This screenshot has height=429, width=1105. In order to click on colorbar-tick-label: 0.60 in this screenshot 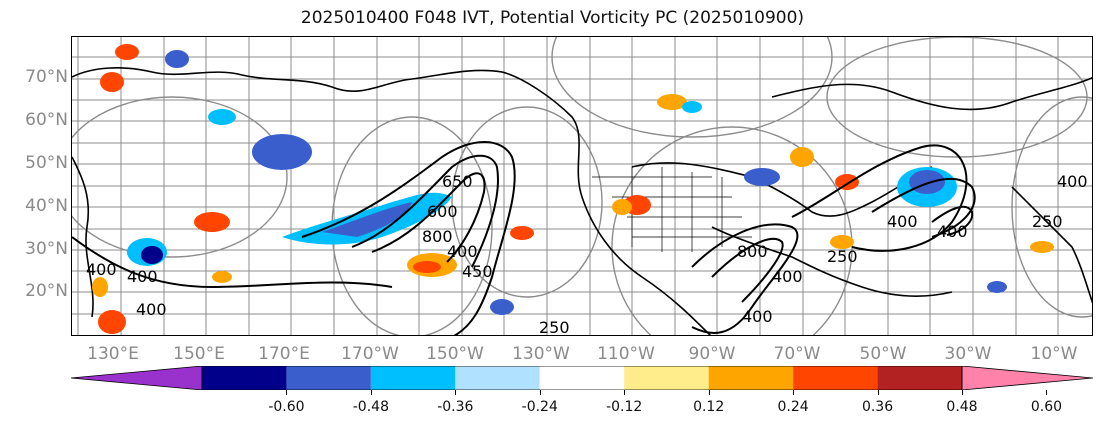, I will do `click(1046, 407)`.